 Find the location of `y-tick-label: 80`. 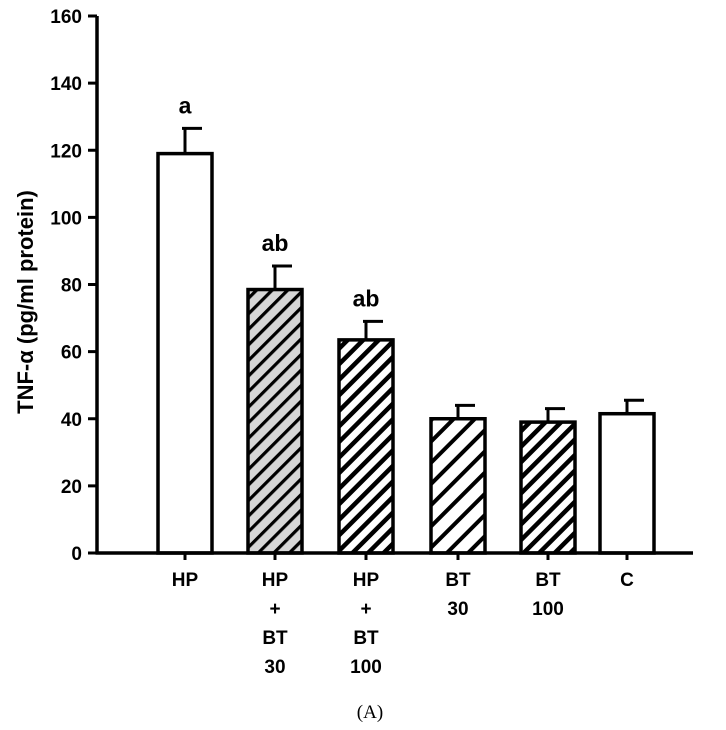

y-tick-label: 80 is located at coordinates (71, 286).